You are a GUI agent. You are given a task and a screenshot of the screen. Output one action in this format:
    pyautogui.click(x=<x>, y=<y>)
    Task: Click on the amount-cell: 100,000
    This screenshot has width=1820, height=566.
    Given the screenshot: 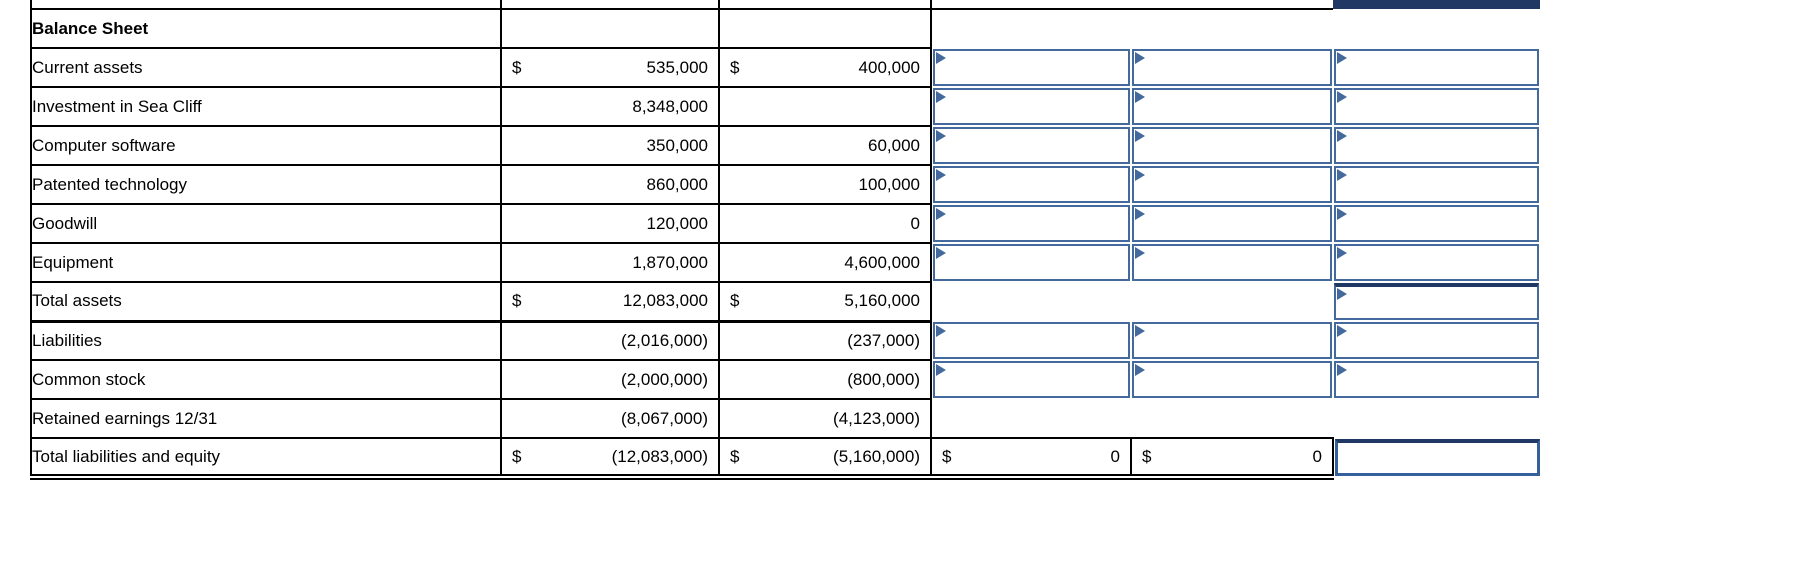 What is the action you would take?
    pyautogui.click(x=825, y=184)
    